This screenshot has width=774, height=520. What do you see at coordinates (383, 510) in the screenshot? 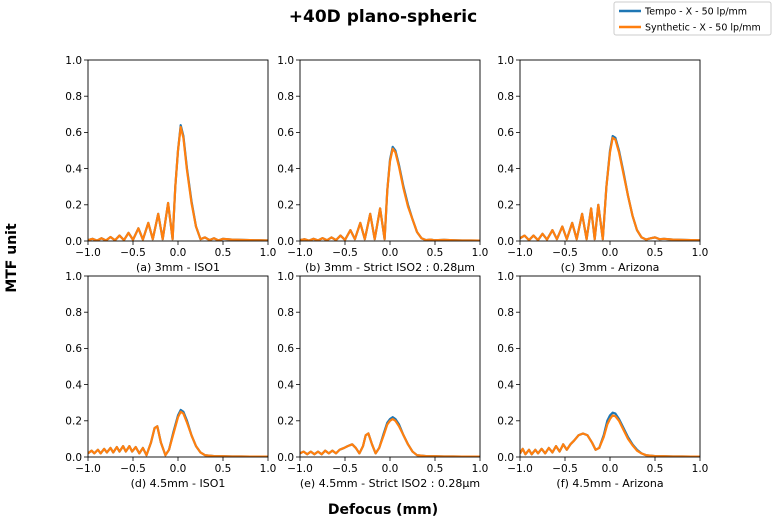
I see `figure-x-axis-label: Defocus (mm)` at bounding box center [383, 510].